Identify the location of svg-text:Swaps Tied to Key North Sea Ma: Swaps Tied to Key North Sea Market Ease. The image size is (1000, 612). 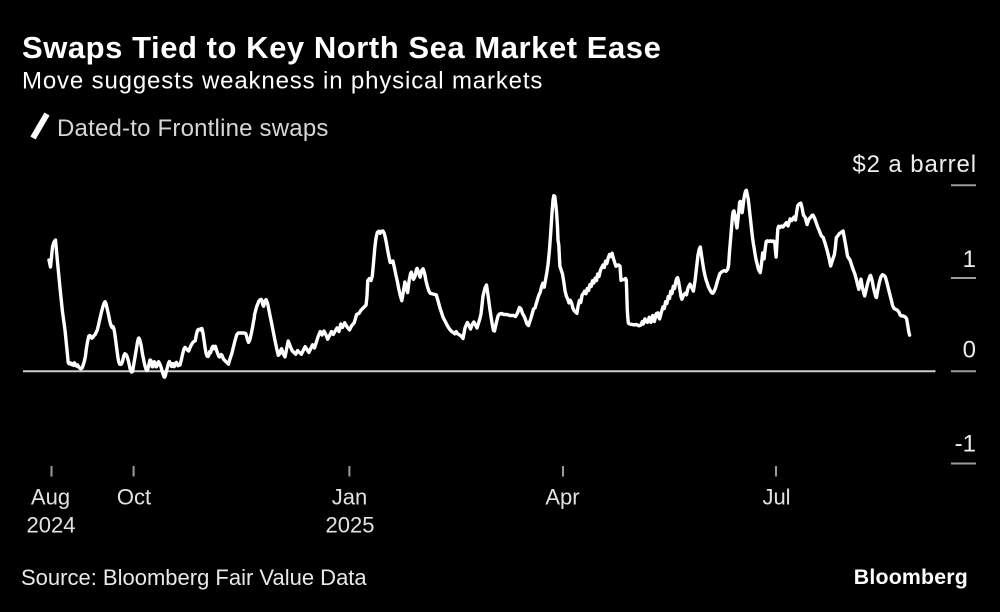
(341, 47).